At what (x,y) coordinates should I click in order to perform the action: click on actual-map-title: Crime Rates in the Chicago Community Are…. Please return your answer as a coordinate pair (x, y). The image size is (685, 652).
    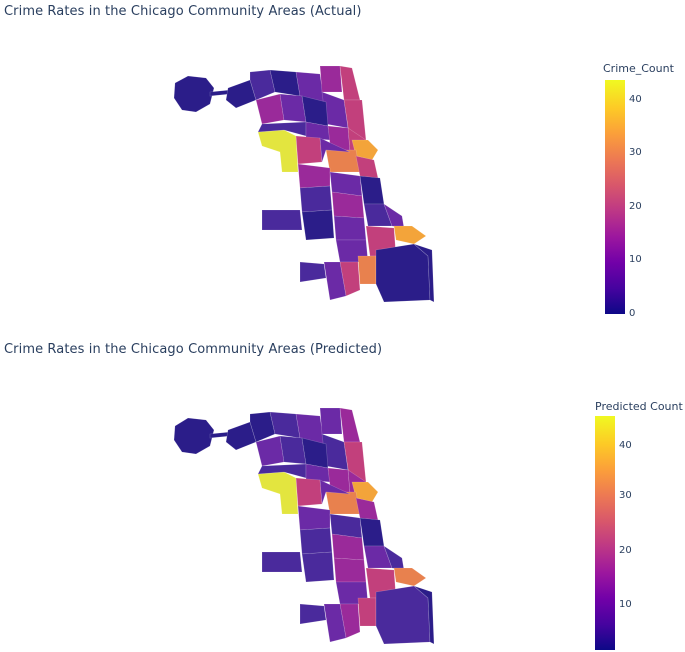
    Looking at the image, I should click on (183, 11).